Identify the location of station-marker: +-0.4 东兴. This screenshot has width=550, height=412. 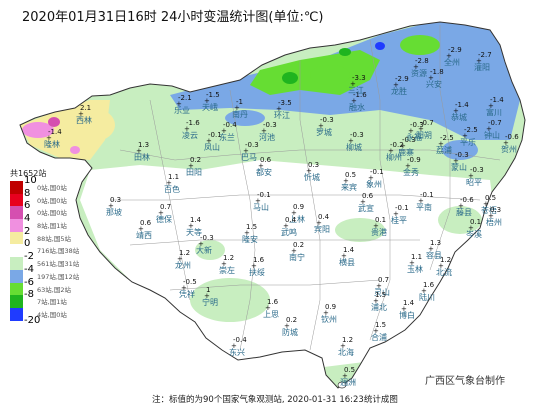
(238, 346).